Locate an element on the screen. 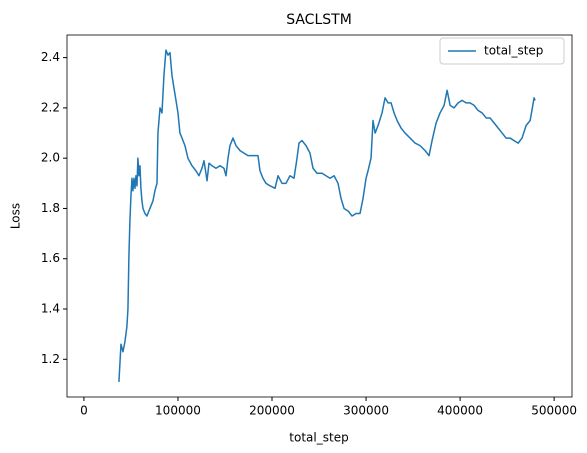 Image resolution: width=587 pixels, height=453 pixels. y-tick-label: 1.8 is located at coordinates (50, 208).